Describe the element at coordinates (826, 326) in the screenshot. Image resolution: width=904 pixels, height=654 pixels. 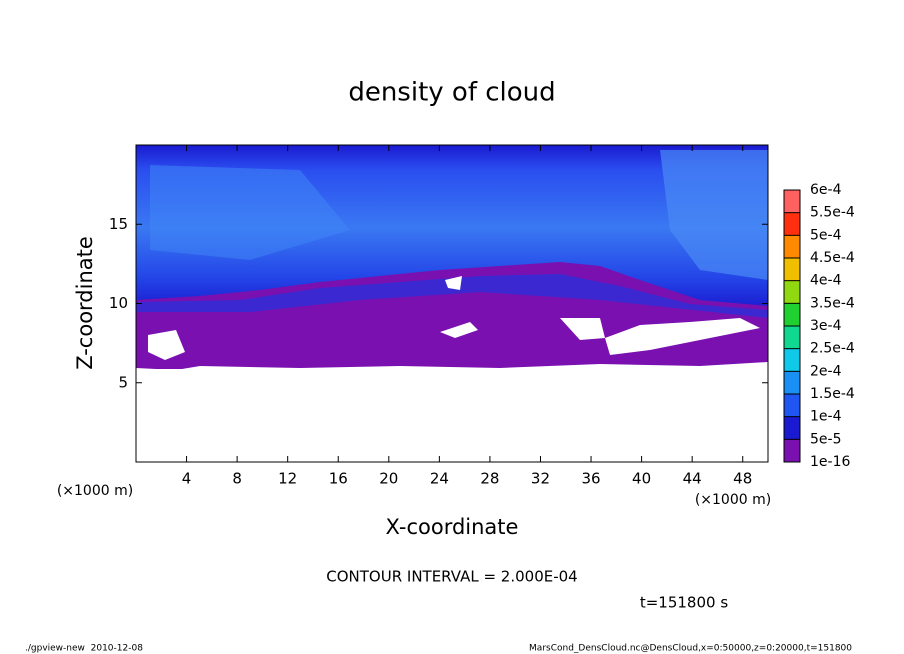
I see `colorbar-label: 3e-4` at that location.